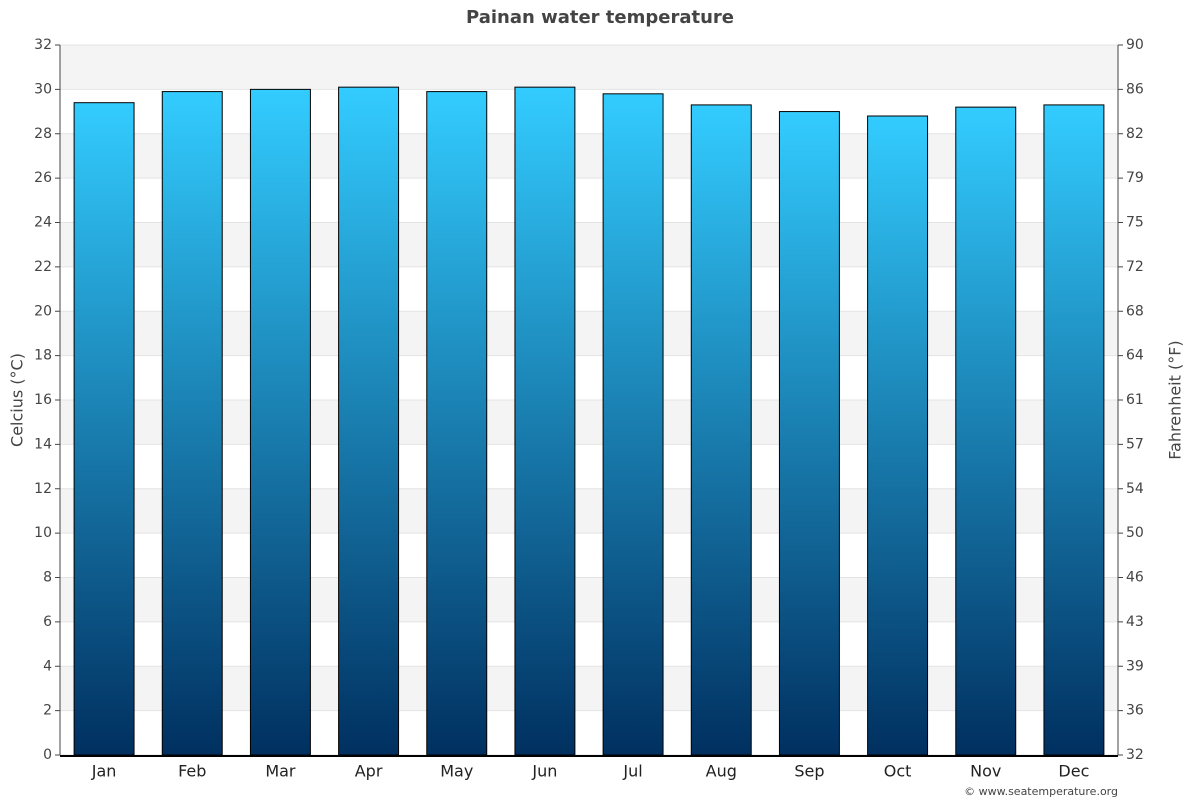  I want to click on x-tick-label: May, so click(456, 771).